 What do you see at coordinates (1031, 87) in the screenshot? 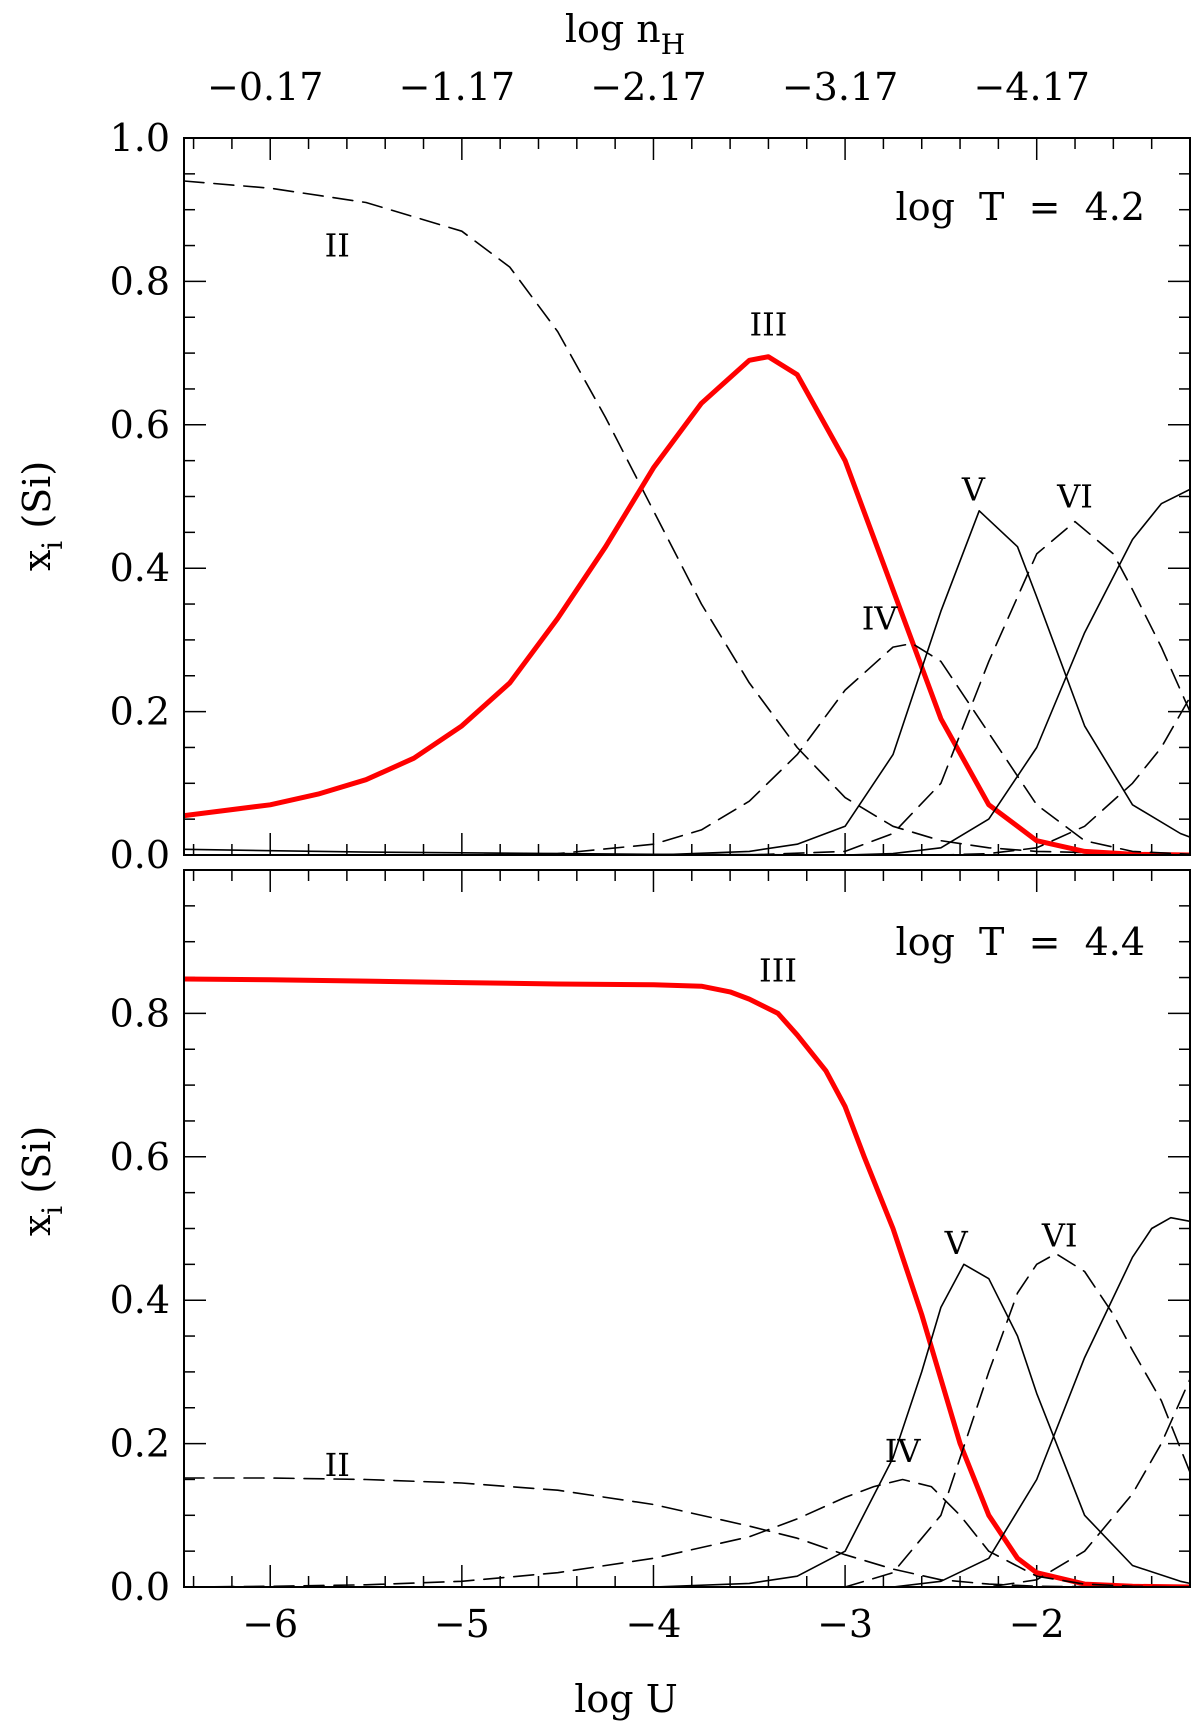
I see `top-top-axis-tick-label: −4.17` at bounding box center [1031, 87].